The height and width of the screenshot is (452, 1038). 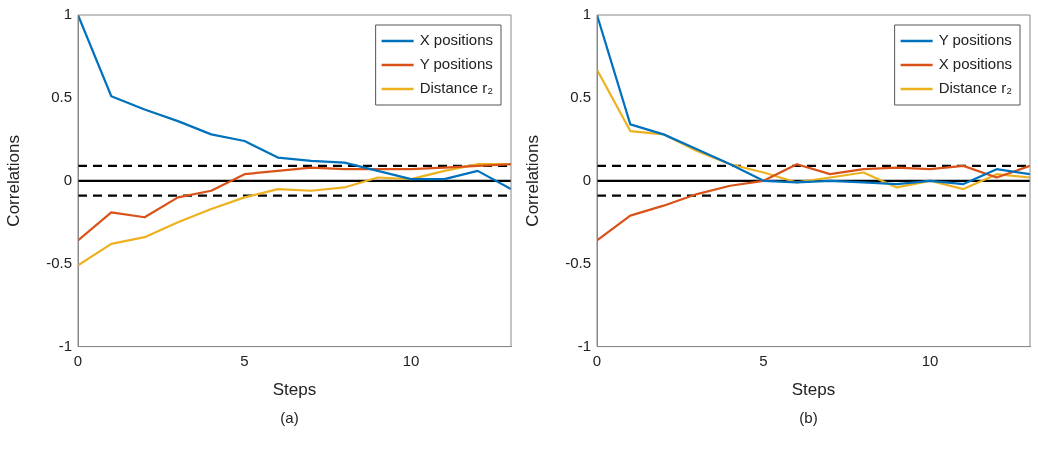 What do you see at coordinates (289, 417) in the screenshot?
I see `text: (a)` at bounding box center [289, 417].